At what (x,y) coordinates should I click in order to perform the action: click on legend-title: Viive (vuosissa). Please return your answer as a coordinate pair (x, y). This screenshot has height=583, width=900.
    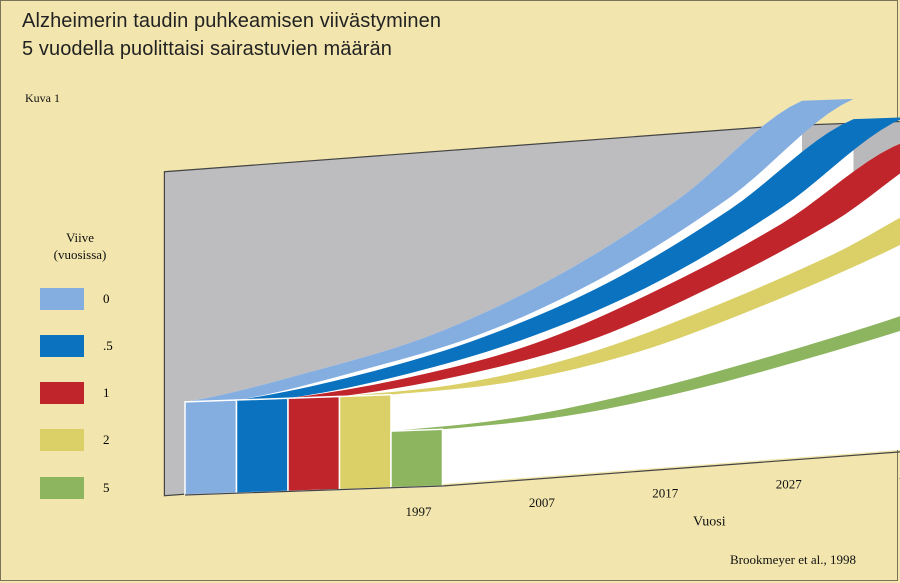
    Looking at the image, I should click on (80, 246).